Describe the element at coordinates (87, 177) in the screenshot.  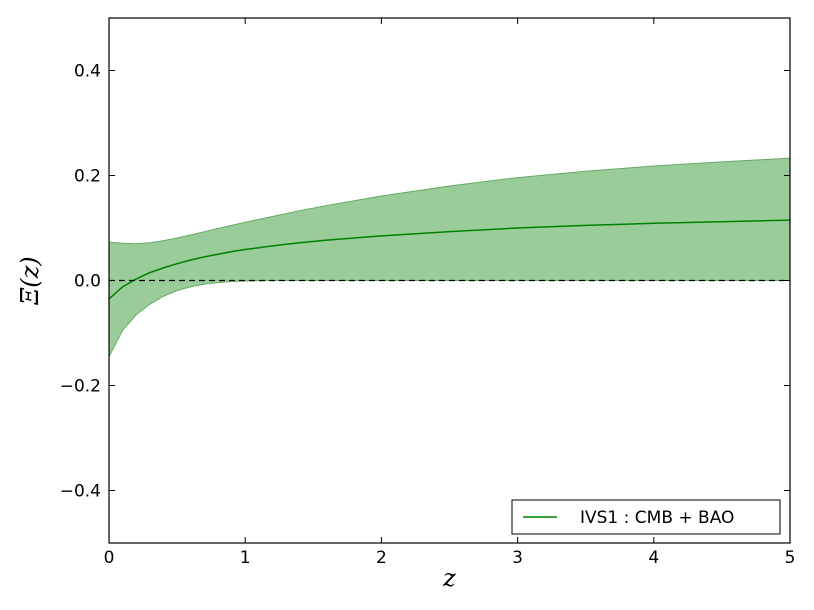
I see `y-tick-label: 0.2` at that location.